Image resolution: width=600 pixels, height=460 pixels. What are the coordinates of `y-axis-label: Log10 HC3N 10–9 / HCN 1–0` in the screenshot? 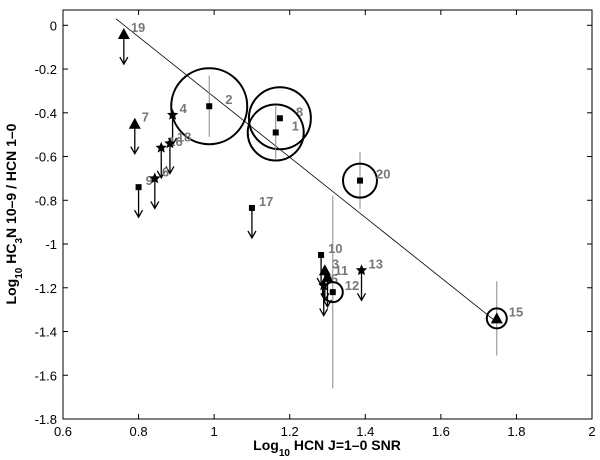 It's located at (14, 213).